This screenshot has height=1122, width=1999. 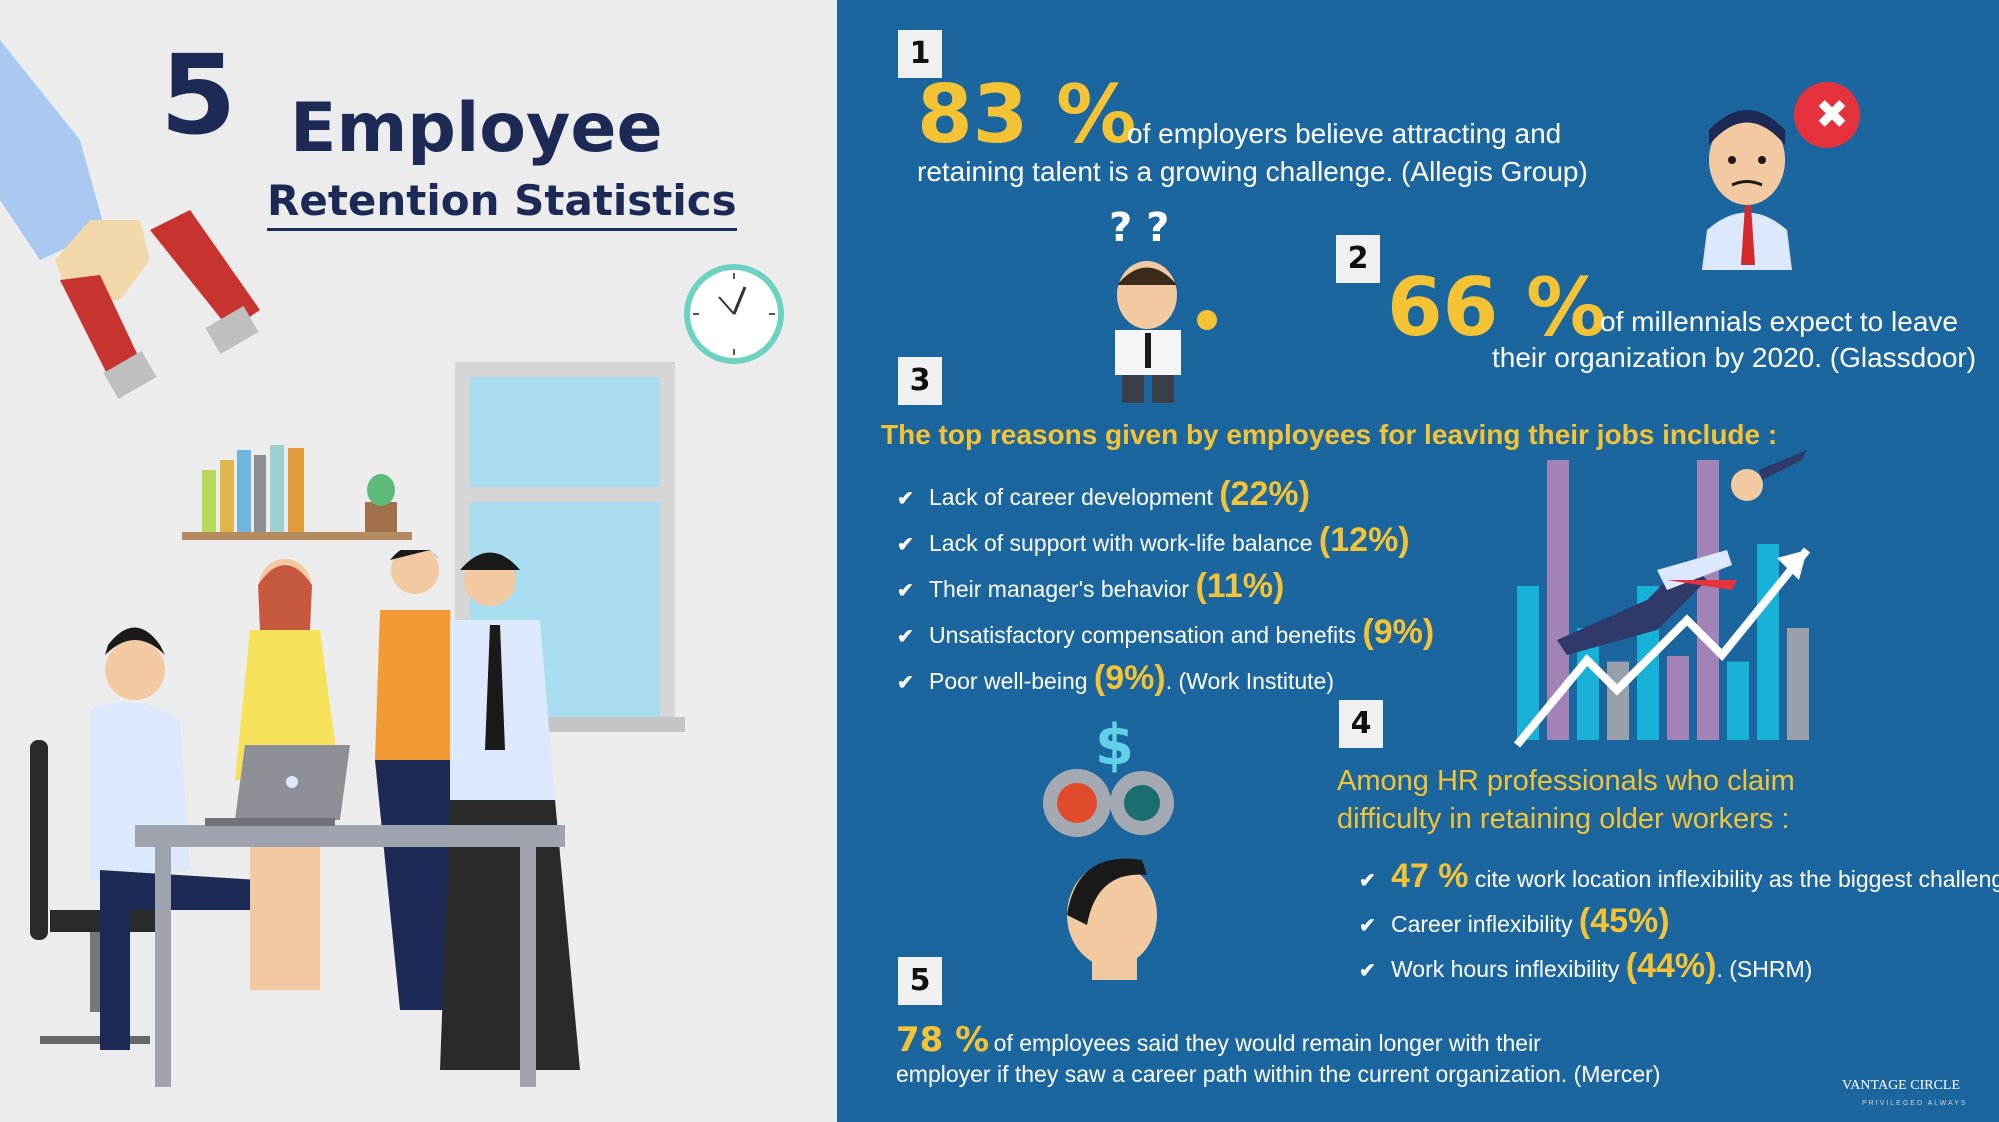 What do you see at coordinates (943, 1040) in the screenshot?
I see `stat-5-percent: 78 %` at bounding box center [943, 1040].